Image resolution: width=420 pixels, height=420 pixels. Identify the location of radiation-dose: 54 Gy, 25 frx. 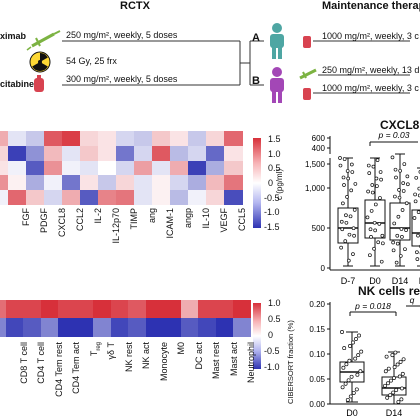
(91, 61).